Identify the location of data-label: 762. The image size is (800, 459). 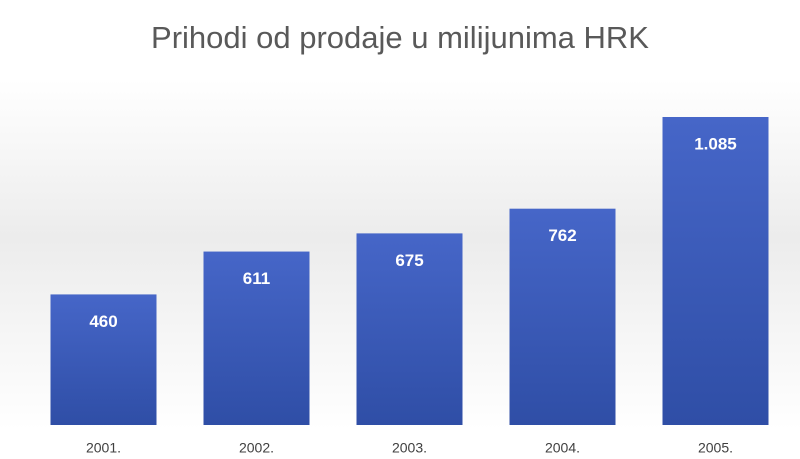
(562, 235).